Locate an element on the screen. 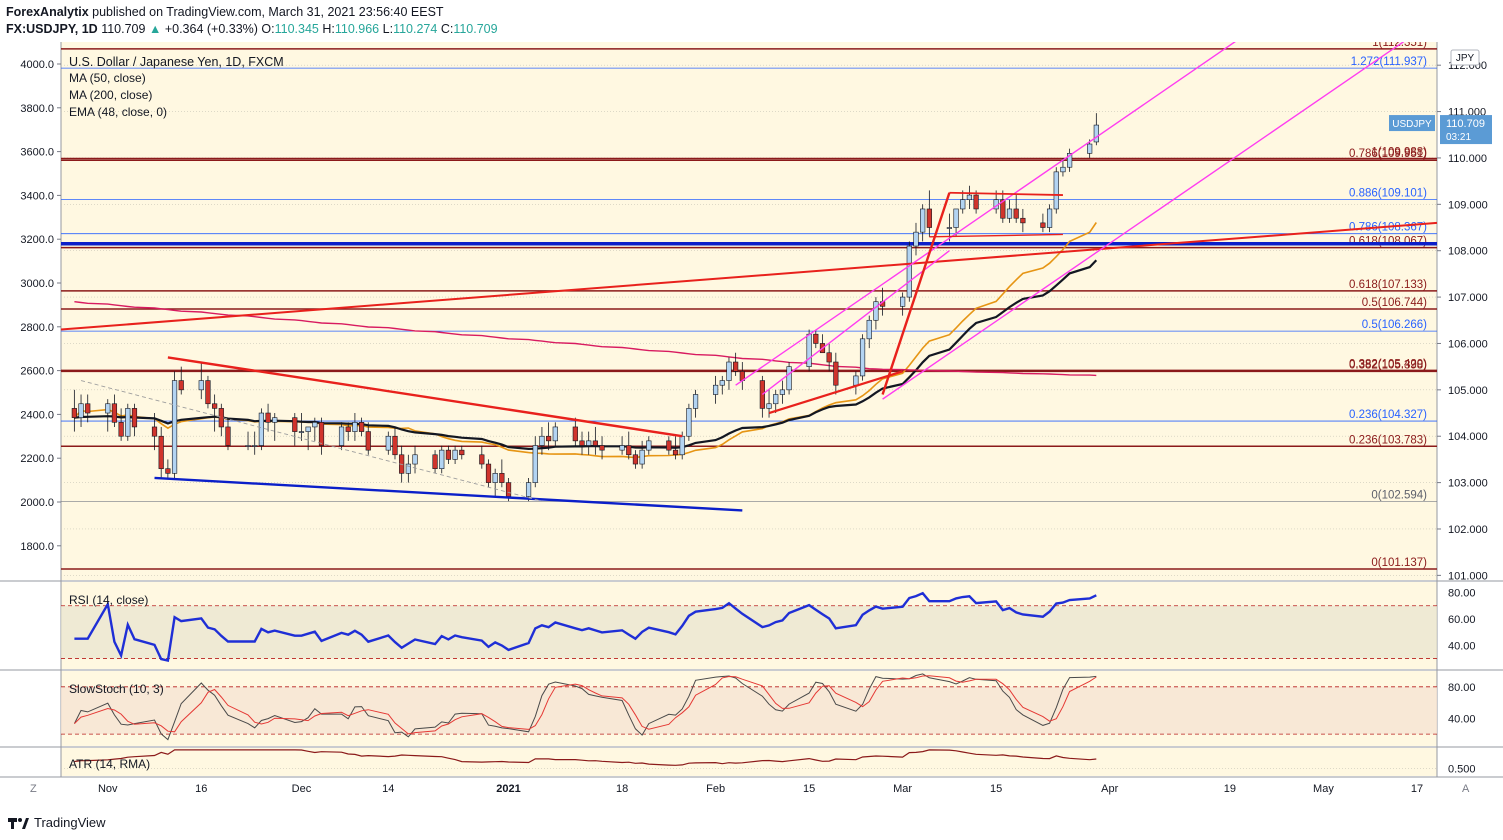 This screenshot has width=1503, height=840. atr-label: ATR (14, RMA) is located at coordinates (110, 764).